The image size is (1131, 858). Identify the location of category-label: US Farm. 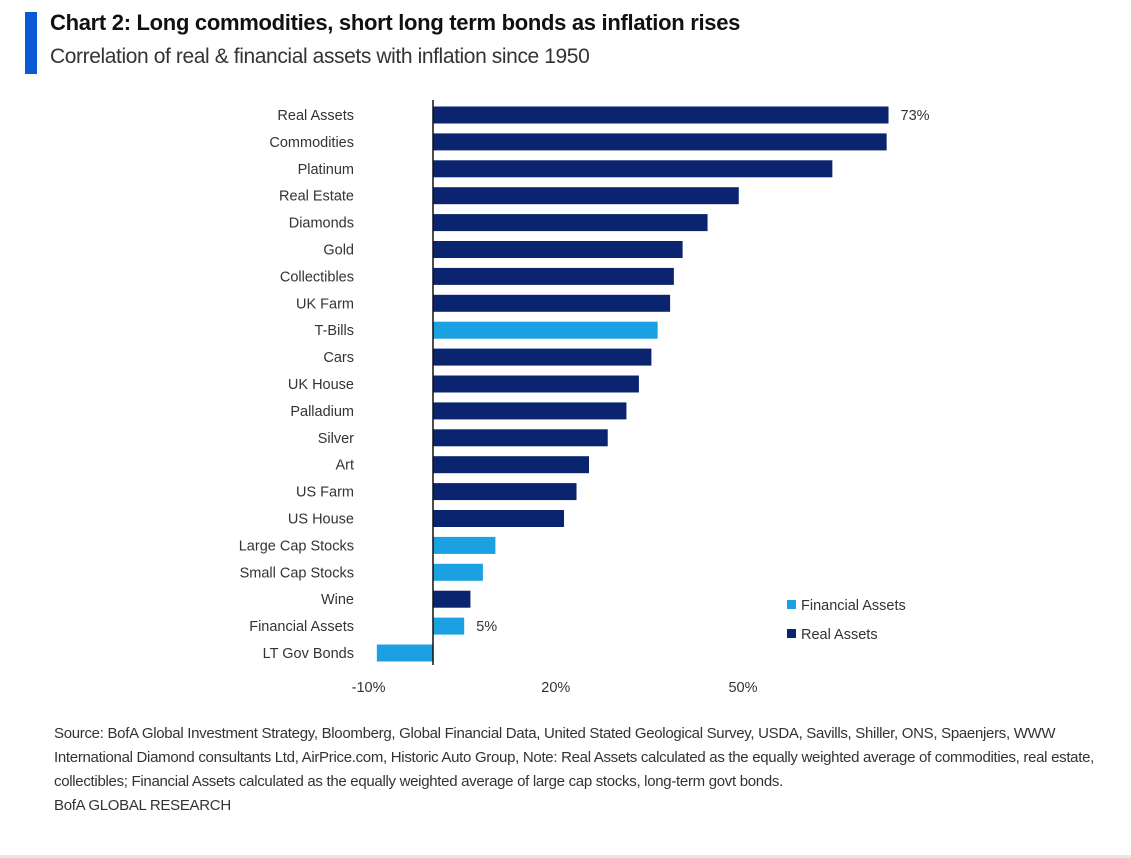
(325, 493).